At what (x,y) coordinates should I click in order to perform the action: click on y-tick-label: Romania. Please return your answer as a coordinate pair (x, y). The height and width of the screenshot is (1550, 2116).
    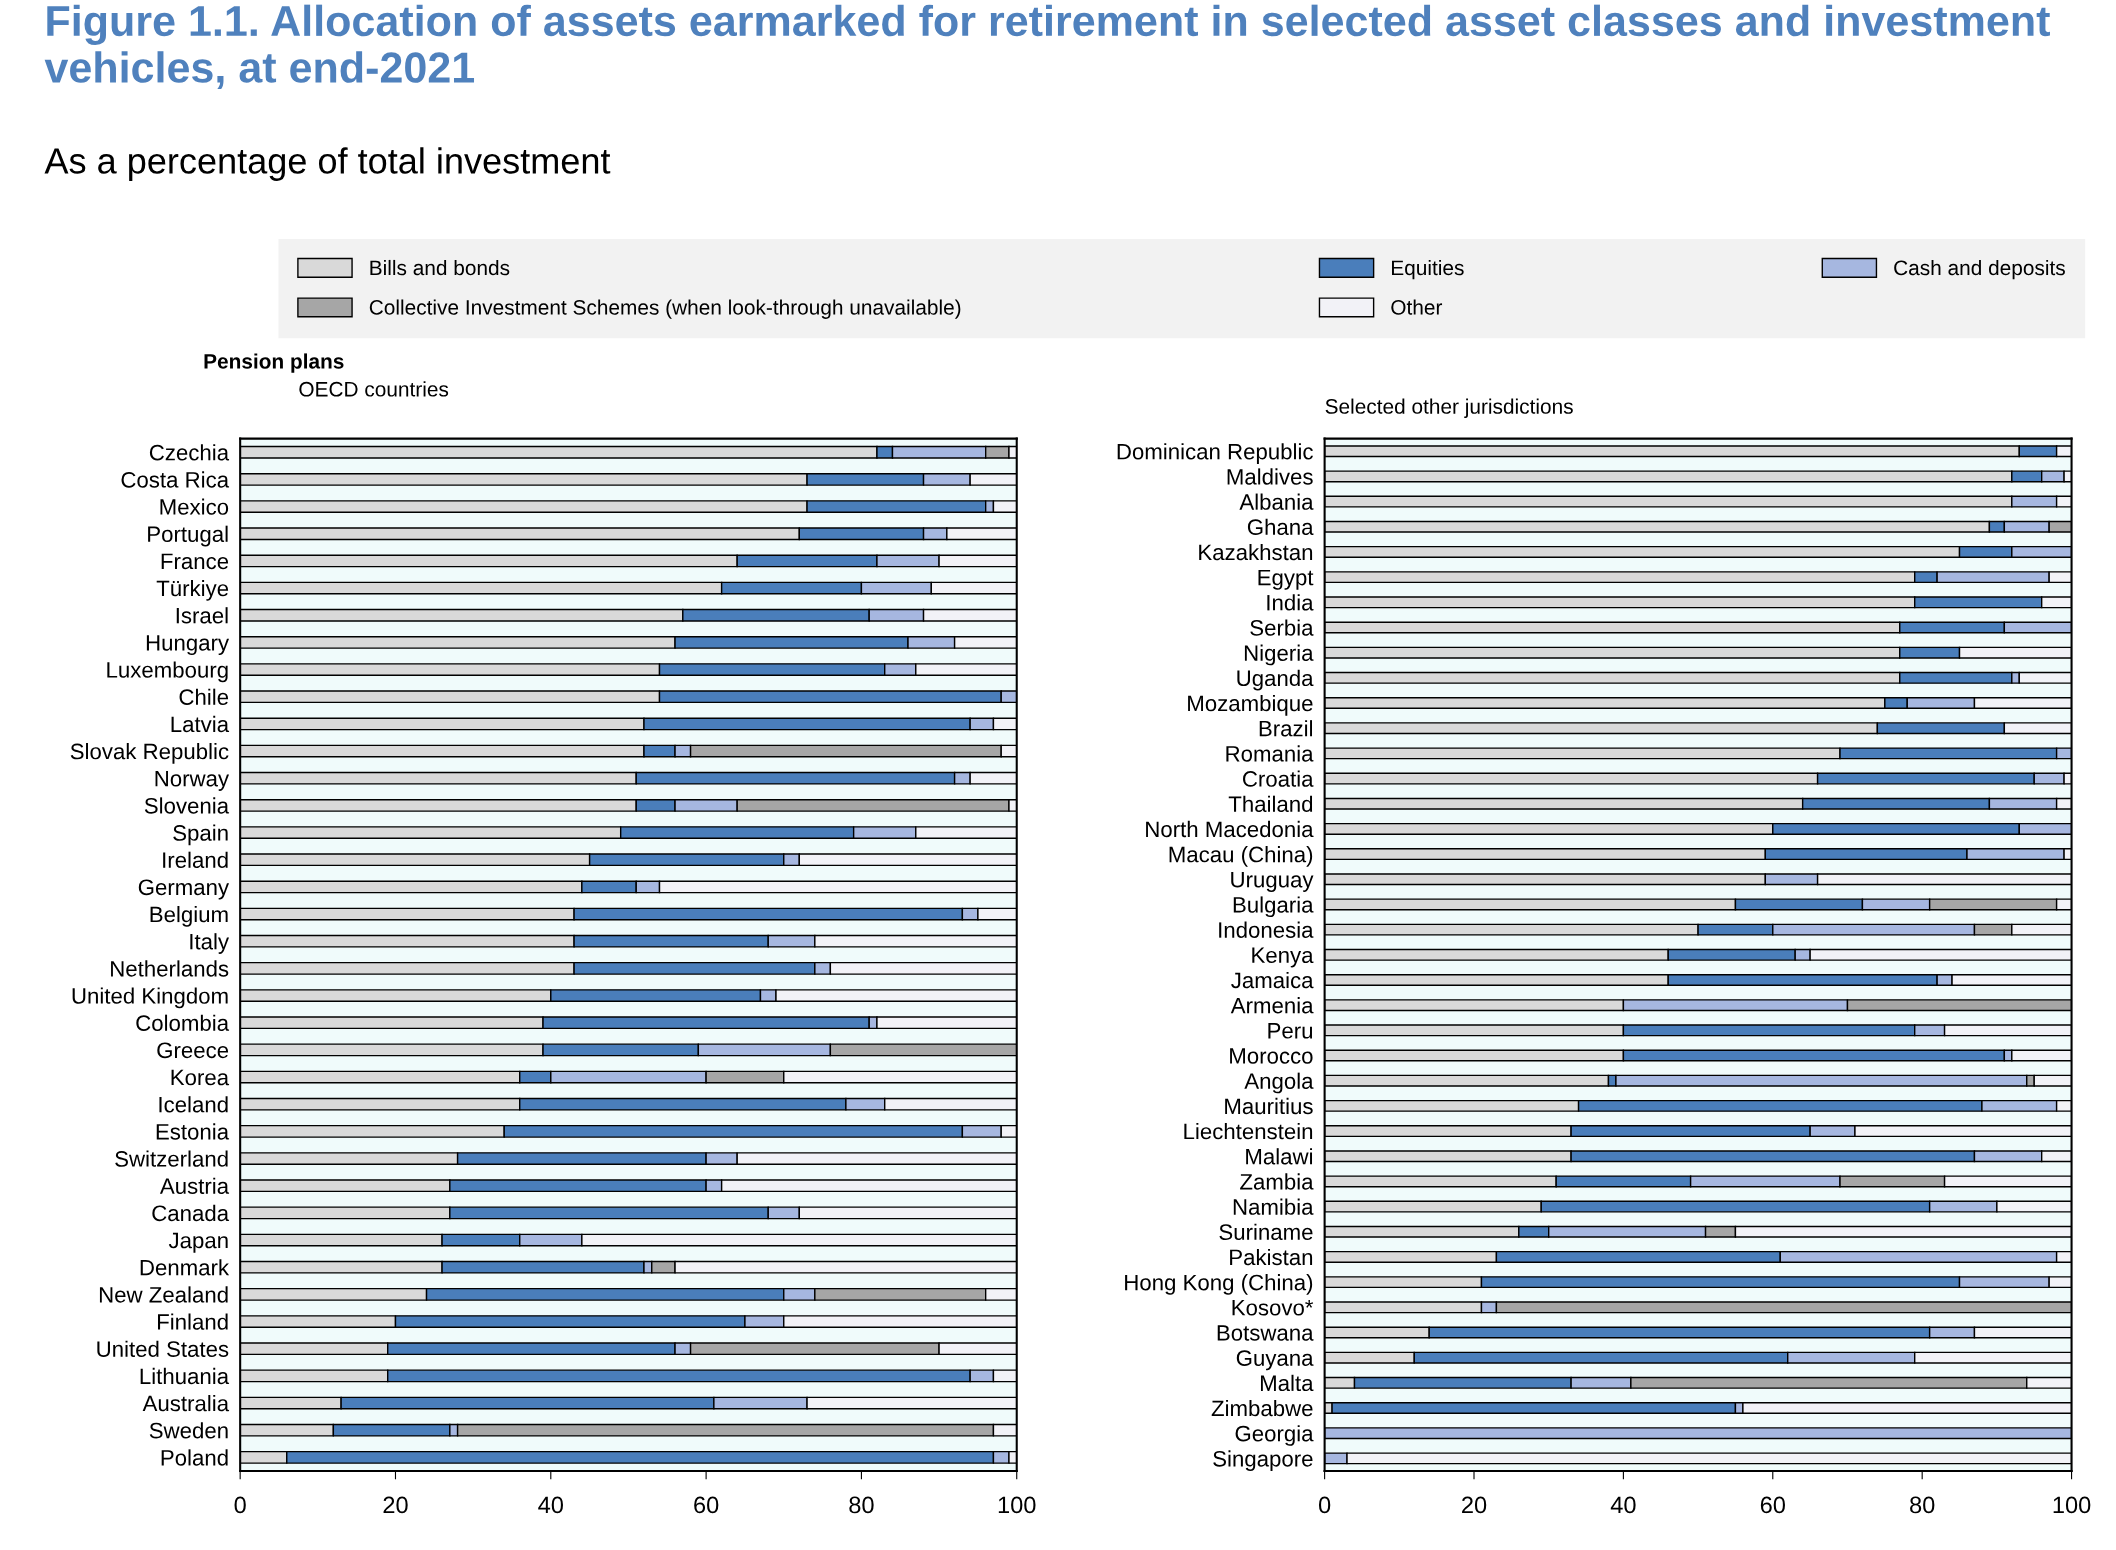
    Looking at the image, I should click on (1270, 753).